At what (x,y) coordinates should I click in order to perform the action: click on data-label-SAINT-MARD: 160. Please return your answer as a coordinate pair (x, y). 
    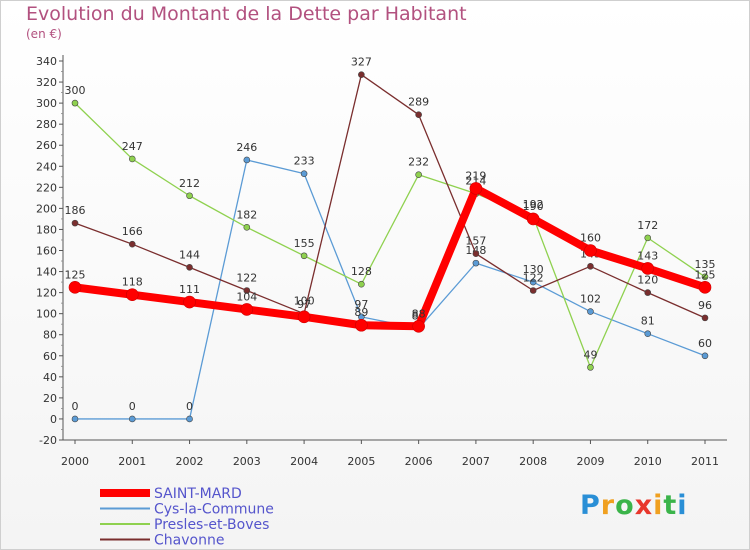
    Looking at the image, I should click on (590, 238).